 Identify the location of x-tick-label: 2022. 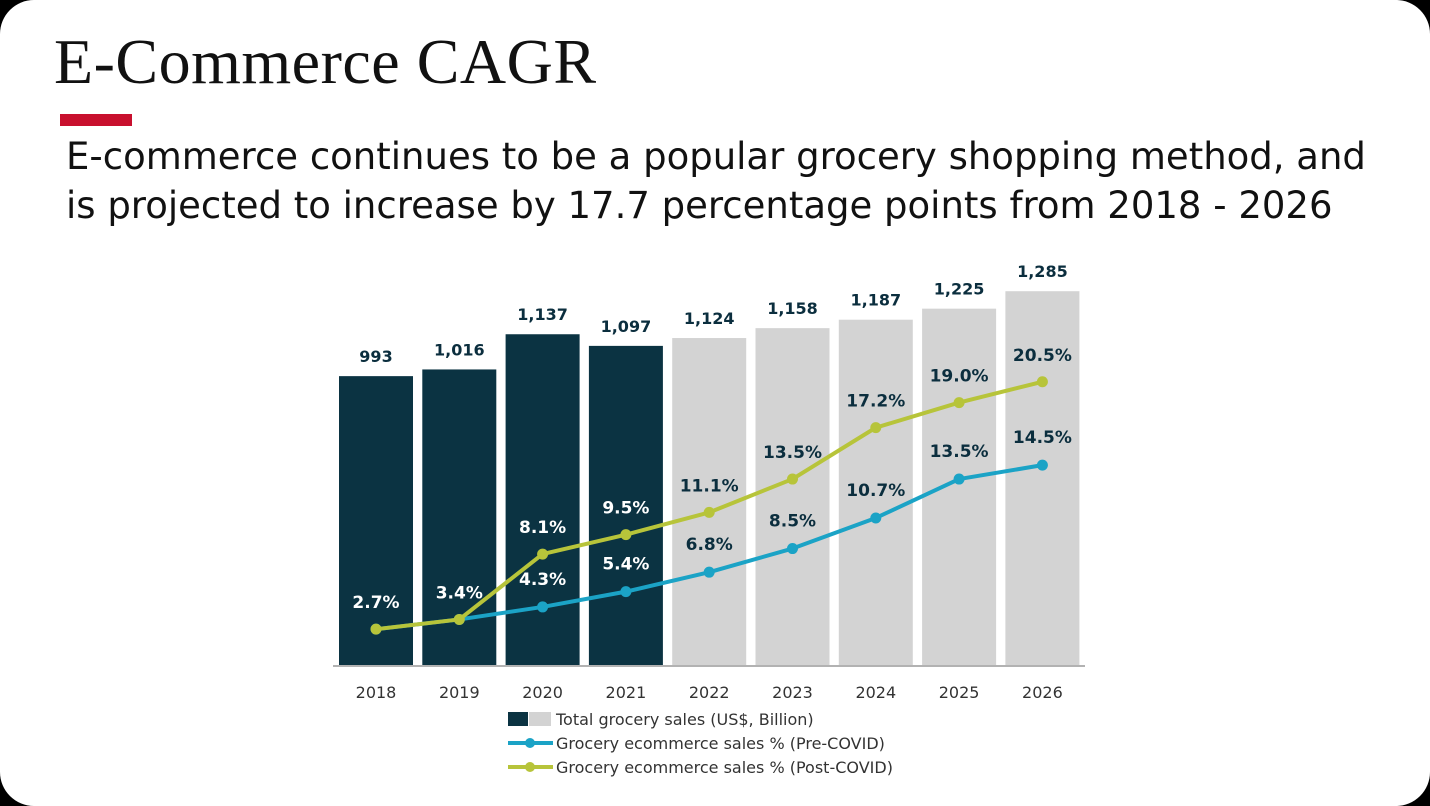
(709, 692).